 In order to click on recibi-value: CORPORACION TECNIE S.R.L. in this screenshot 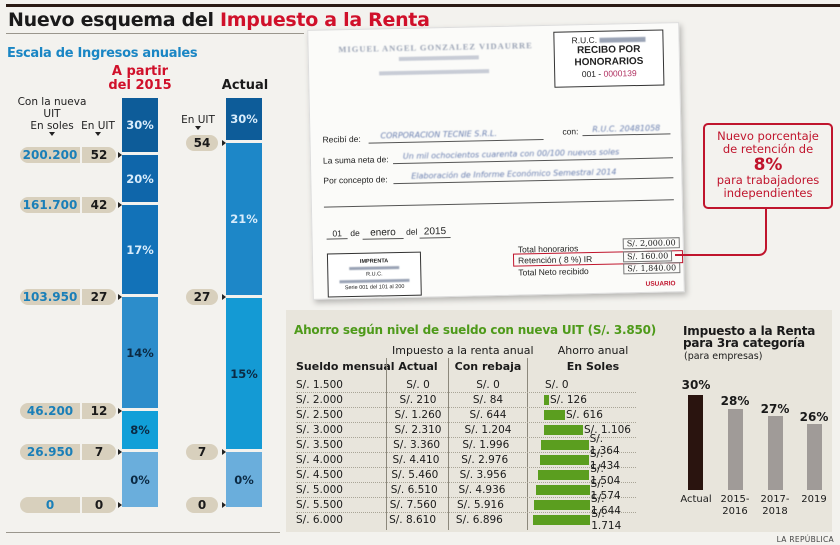, I will do `click(439, 134)`.